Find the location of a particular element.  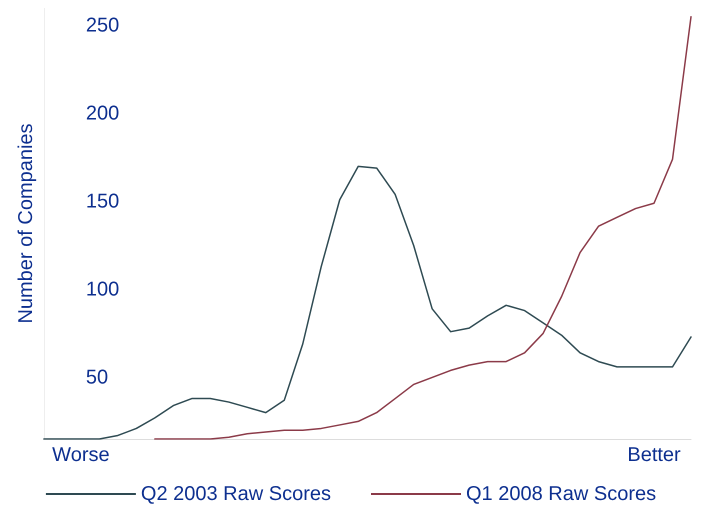

legend-label: Q2 2003 Raw Scores is located at coordinates (236, 494).